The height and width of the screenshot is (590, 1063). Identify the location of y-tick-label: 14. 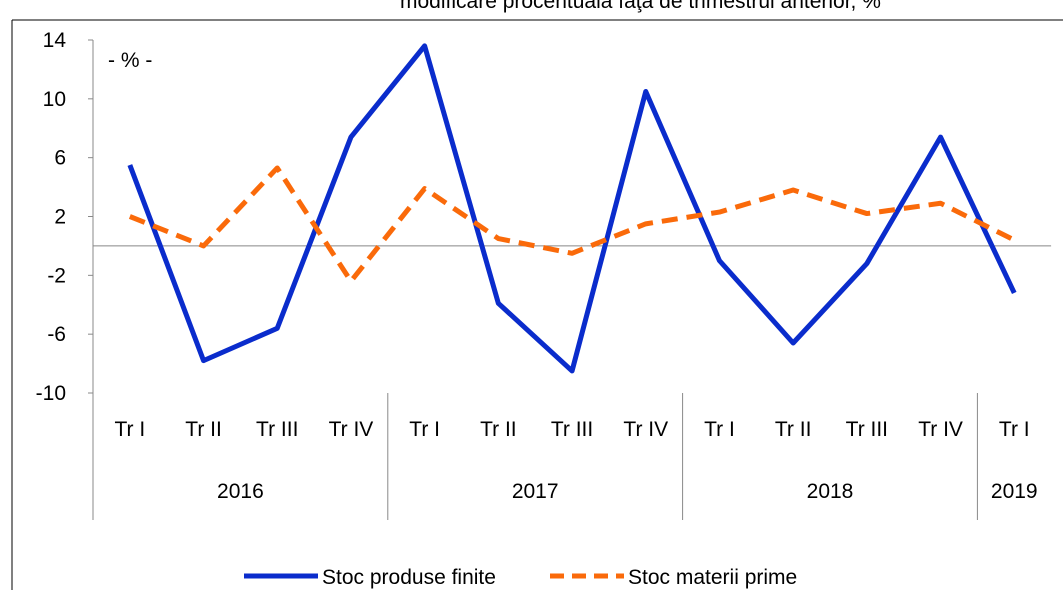
(55, 40).